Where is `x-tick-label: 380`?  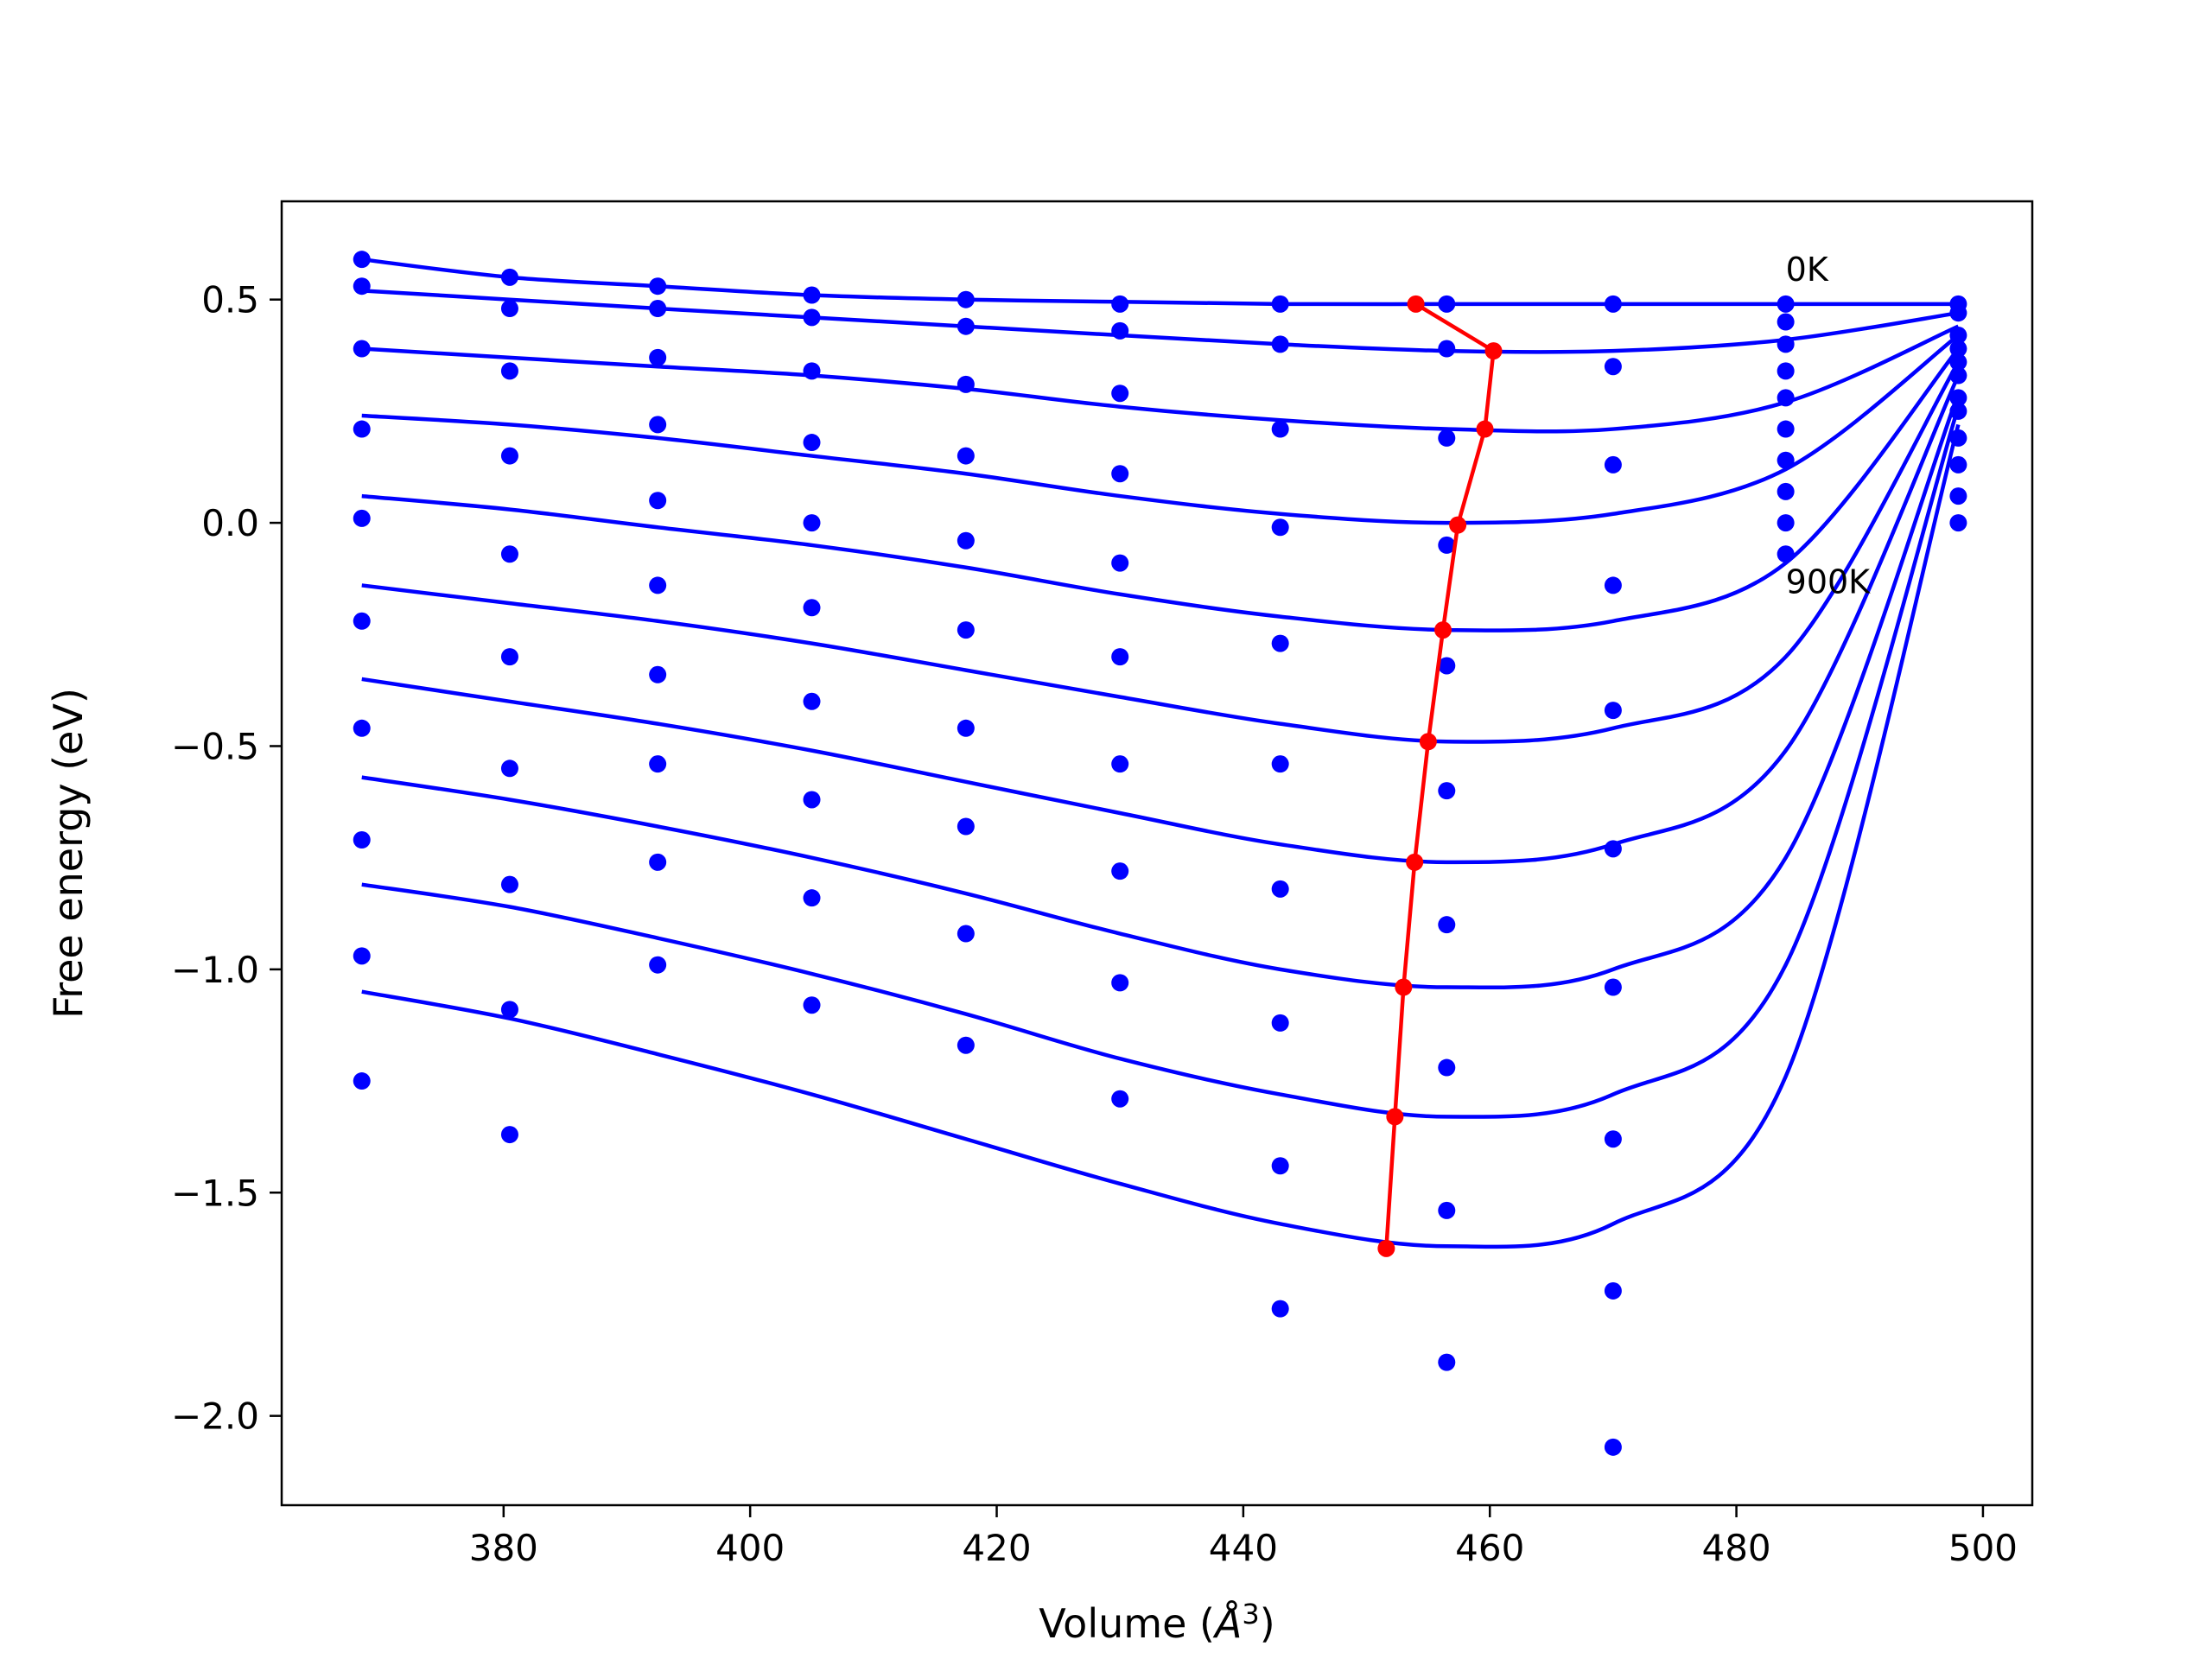
x-tick-label: 380 is located at coordinates (504, 1548).